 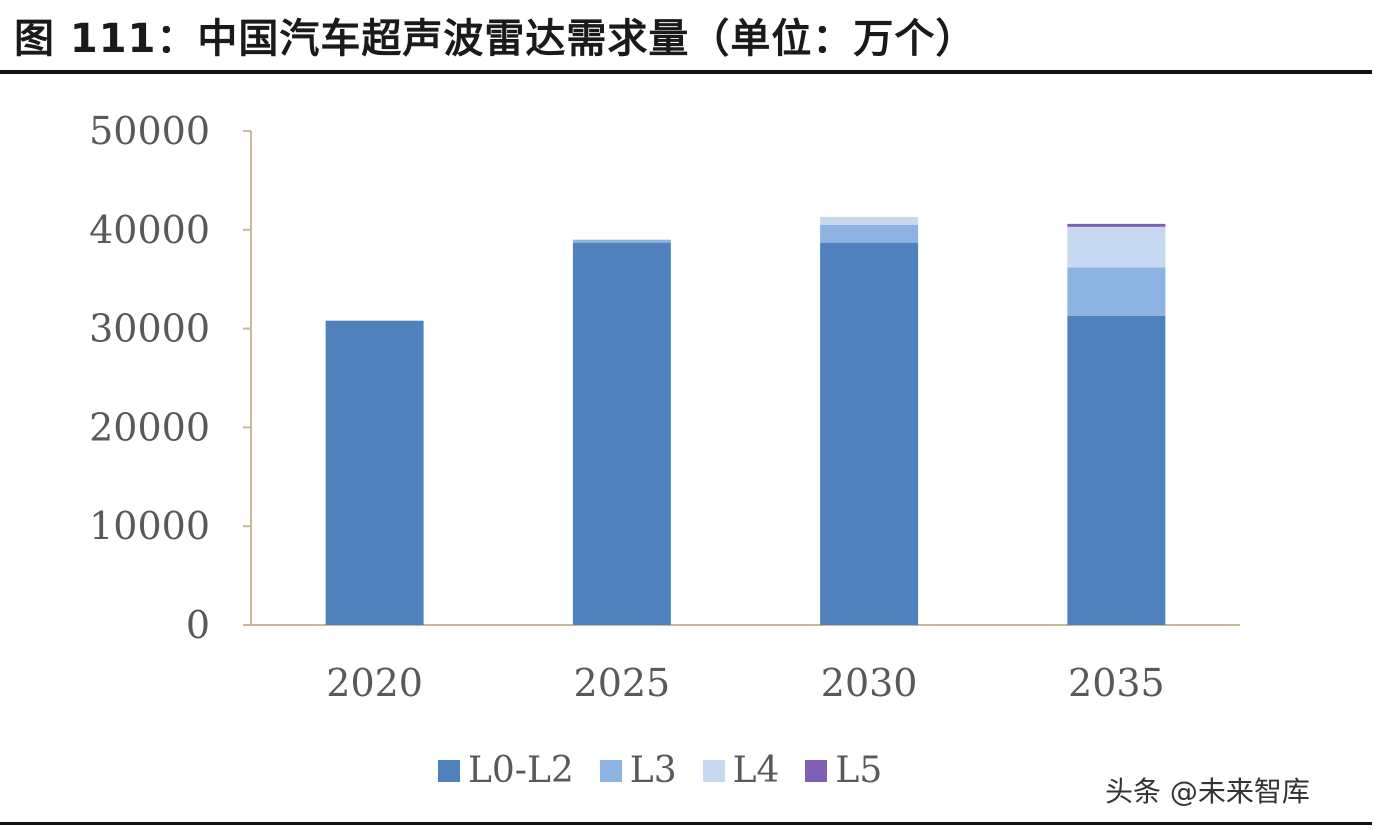 I want to click on y-tick-label: 0, so click(x=198, y=625).